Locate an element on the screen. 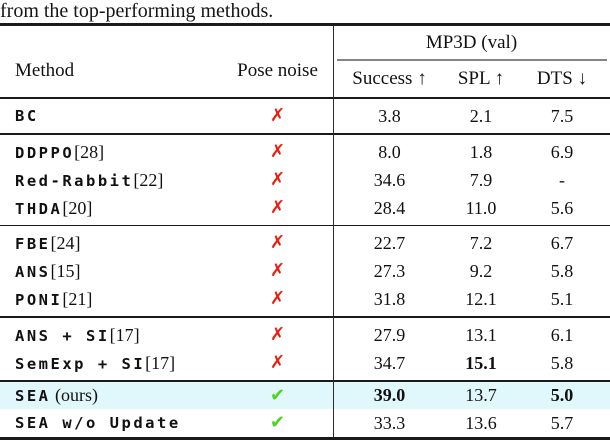 The width and height of the screenshot is (610, 444). method-name: BC is located at coordinates (27, 116).